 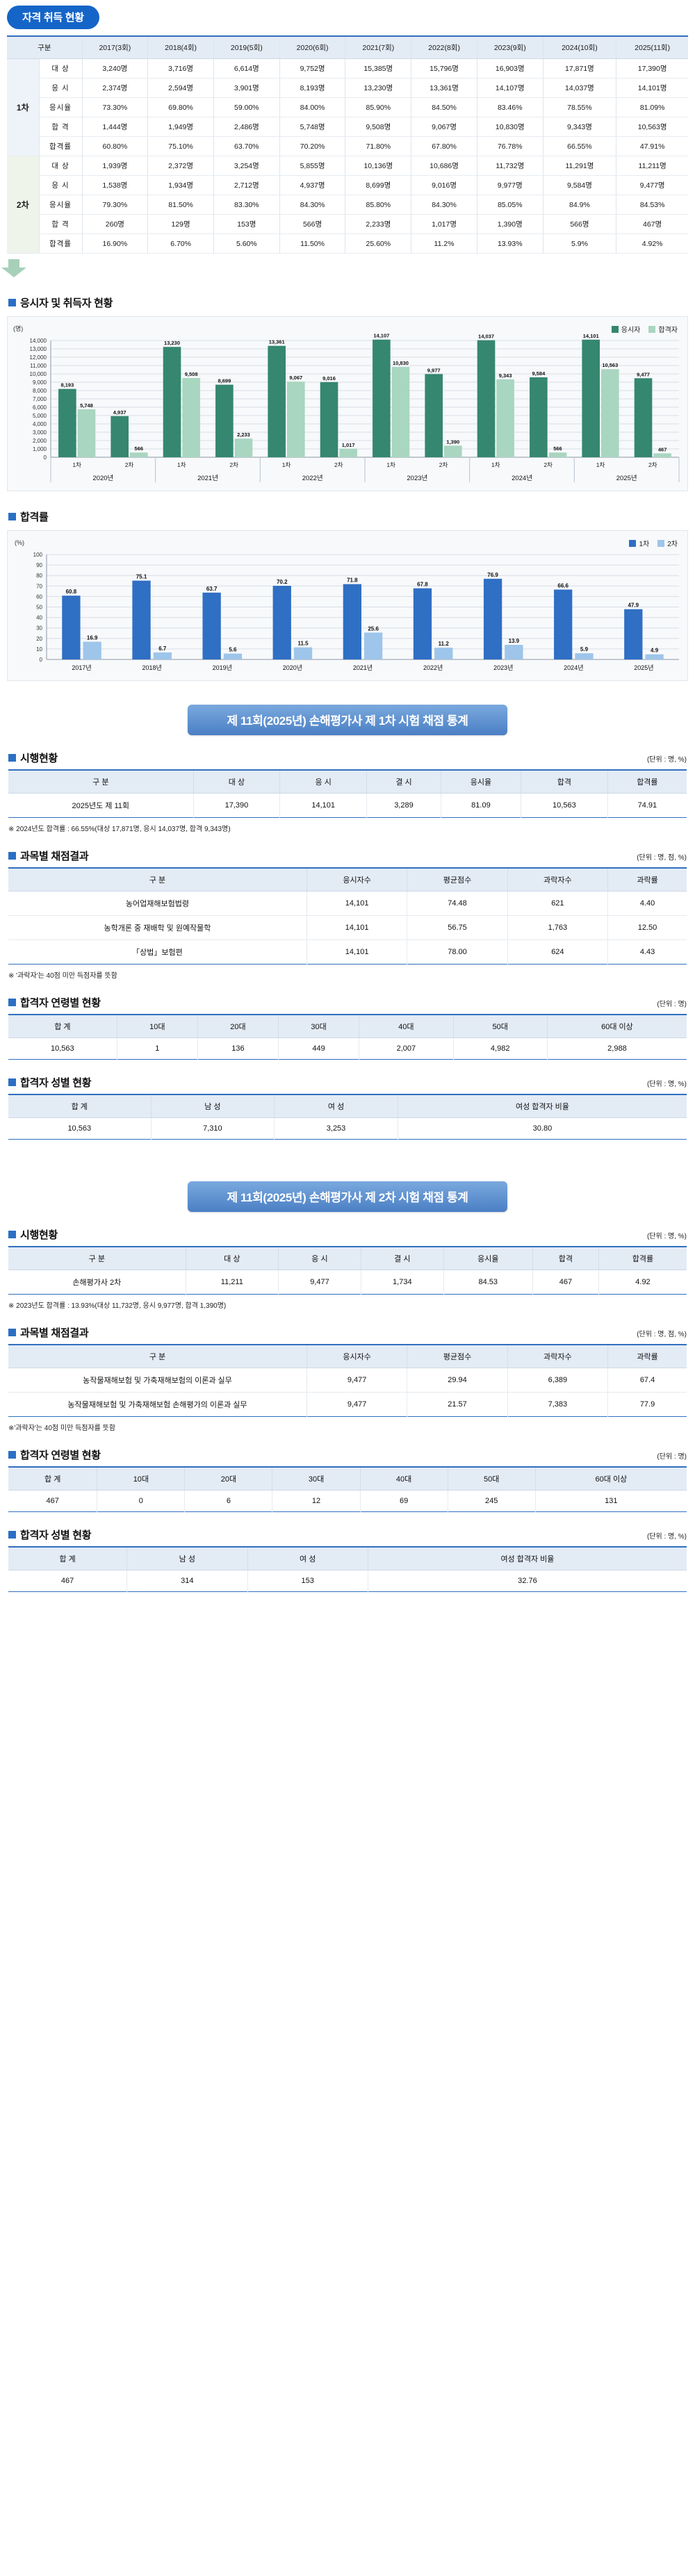 I want to click on matrix-cell: 8,193명, so click(x=312, y=88).